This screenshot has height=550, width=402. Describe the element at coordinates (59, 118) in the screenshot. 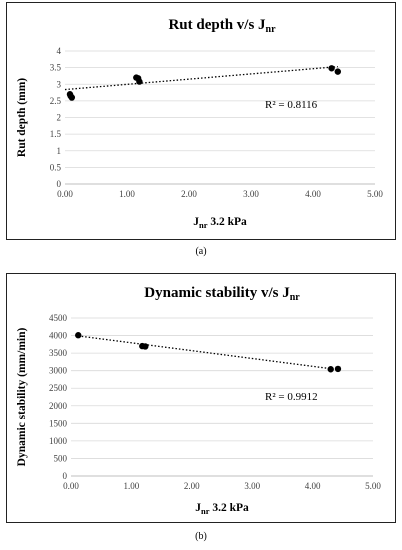

I see `y-tick-label: 2` at that location.